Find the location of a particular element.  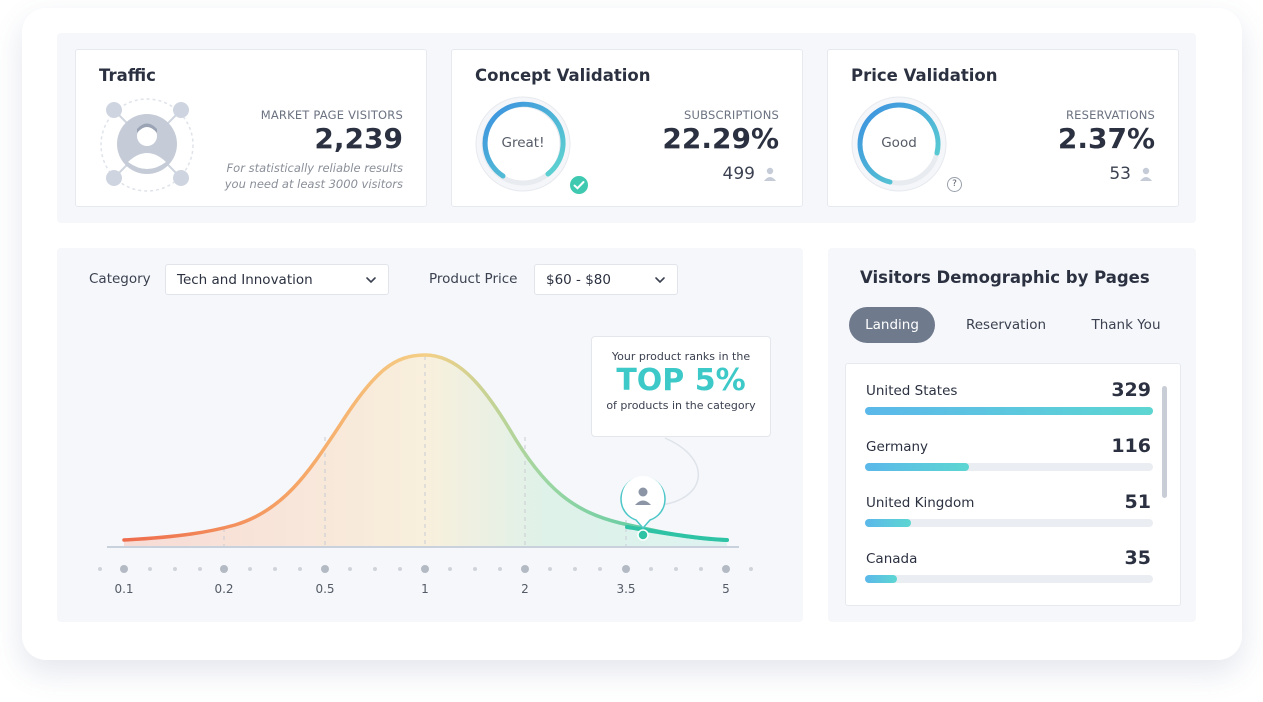

category-select: Tech and Innovation is located at coordinates (277, 279).